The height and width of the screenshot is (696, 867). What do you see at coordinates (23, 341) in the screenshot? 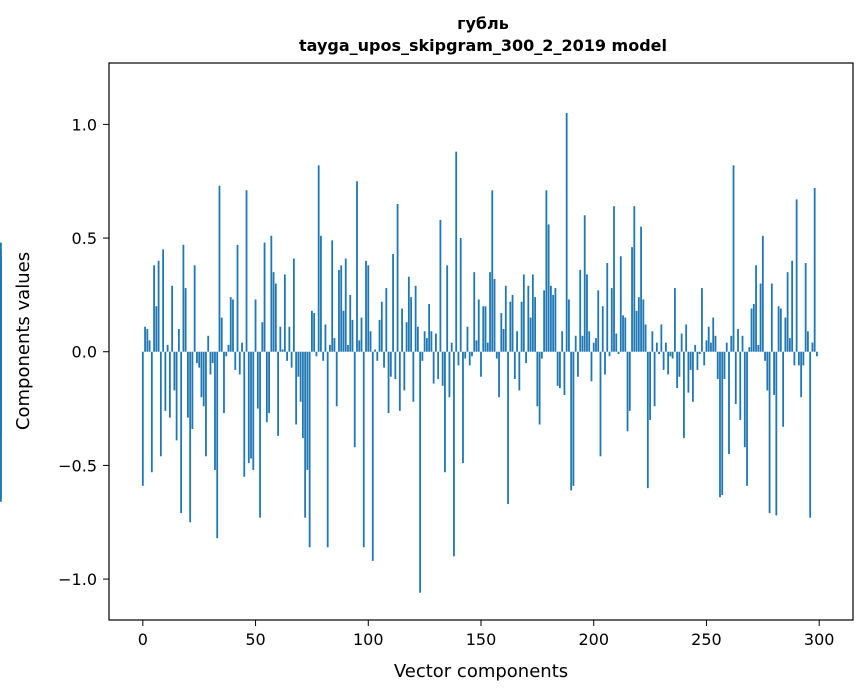
I see `y-axis-label: Components values` at bounding box center [23, 341].